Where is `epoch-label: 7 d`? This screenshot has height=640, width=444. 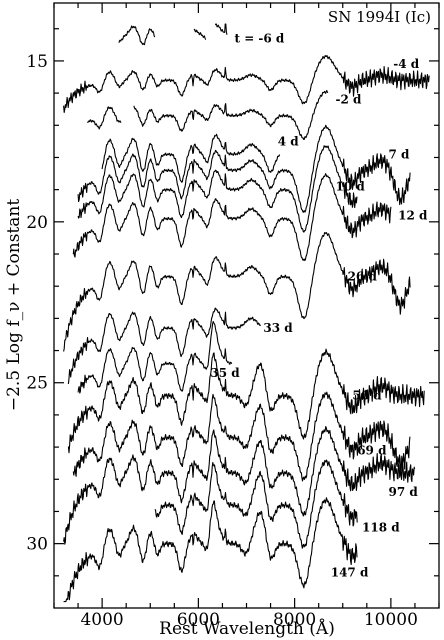
epoch-label: 7 d is located at coordinates (399, 154).